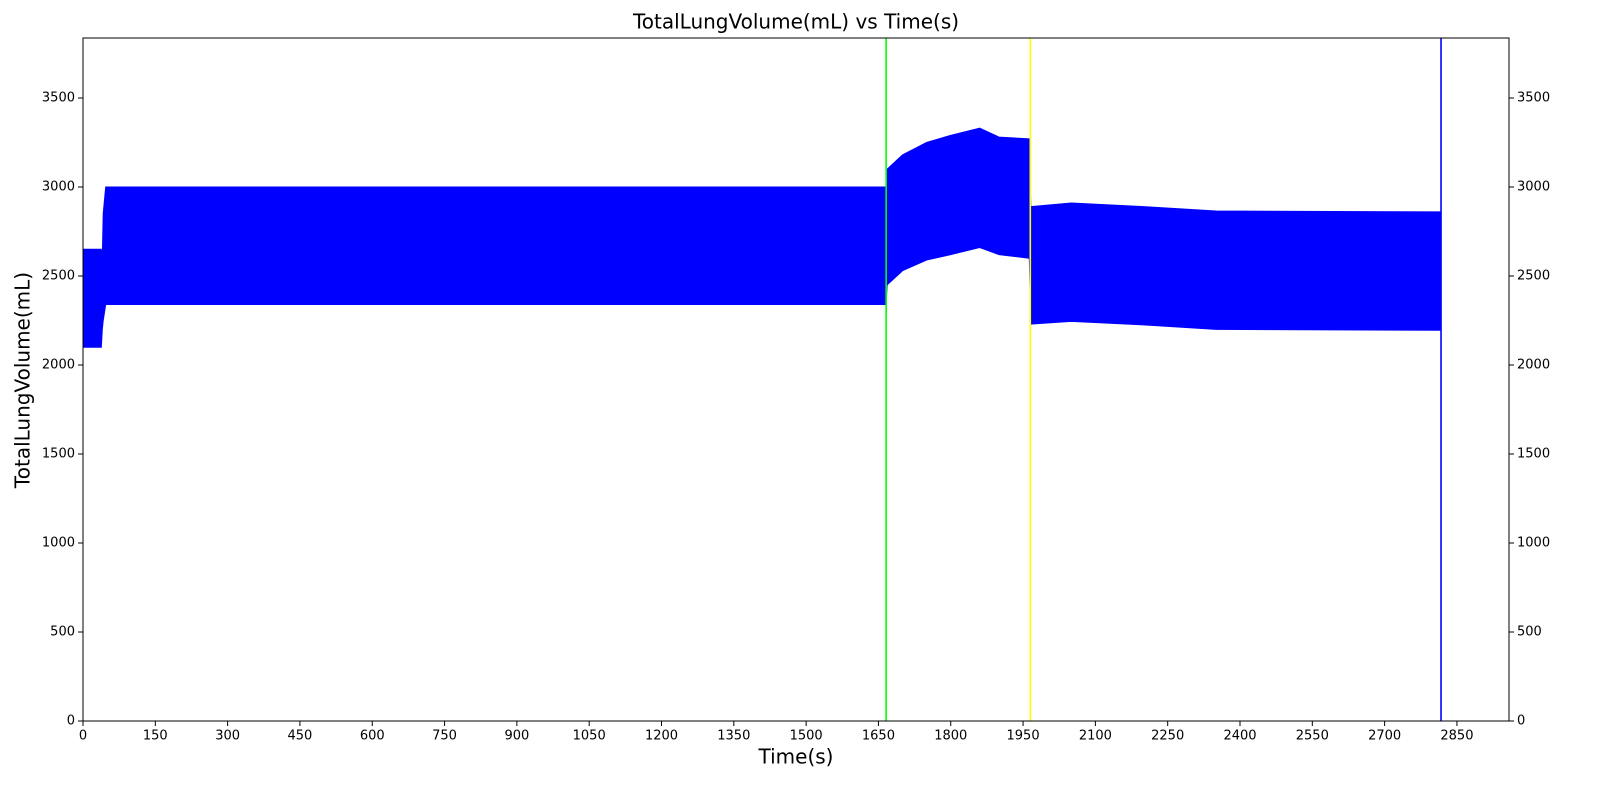 The height and width of the screenshot is (800, 1600). I want to click on x-tick-label: 450, so click(300, 736).